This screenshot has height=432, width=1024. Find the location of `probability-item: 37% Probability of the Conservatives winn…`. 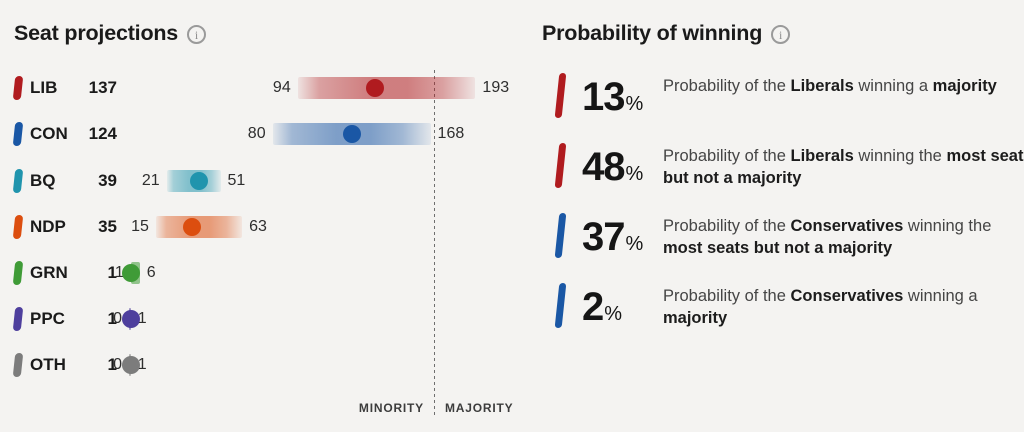

probability-item: 37% Probability of the Conservatives winn… is located at coordinates (782, 238).